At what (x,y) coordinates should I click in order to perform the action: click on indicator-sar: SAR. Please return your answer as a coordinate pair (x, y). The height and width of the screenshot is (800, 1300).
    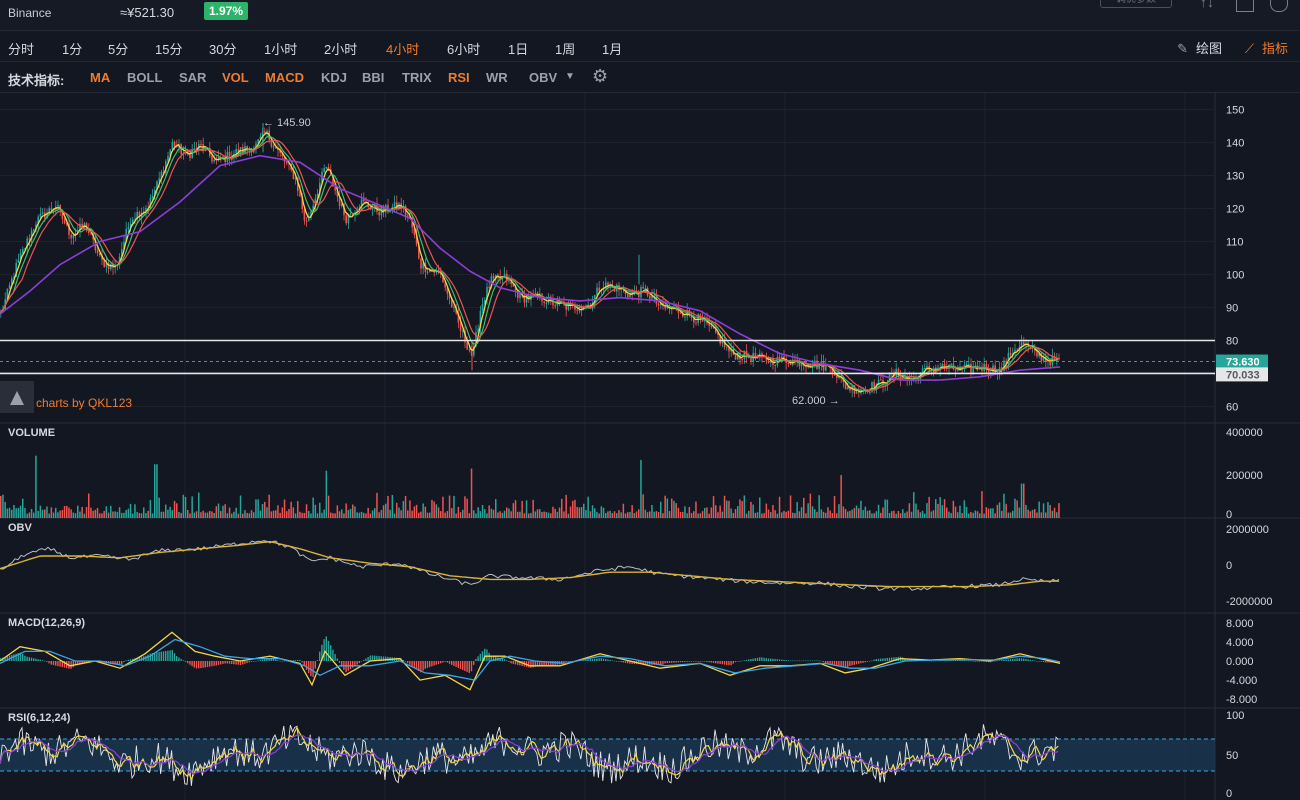
    Looking at the image, I should click on (193, 77).